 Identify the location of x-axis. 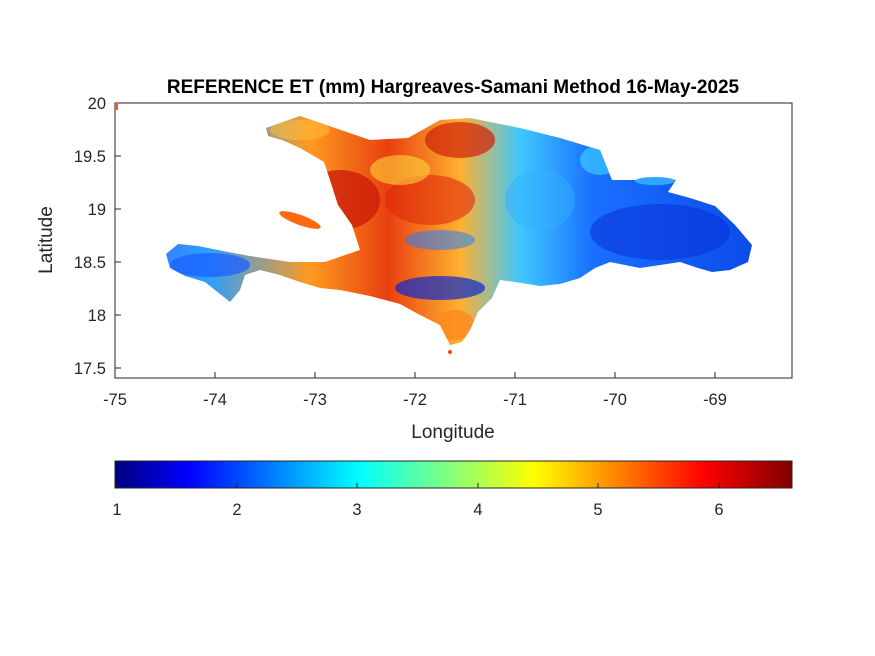
(415, 375).